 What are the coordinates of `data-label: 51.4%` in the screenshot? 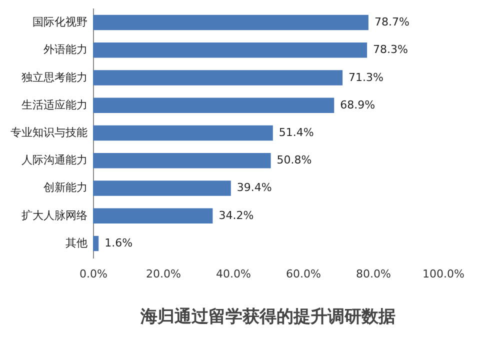 It's located at (296, 132).